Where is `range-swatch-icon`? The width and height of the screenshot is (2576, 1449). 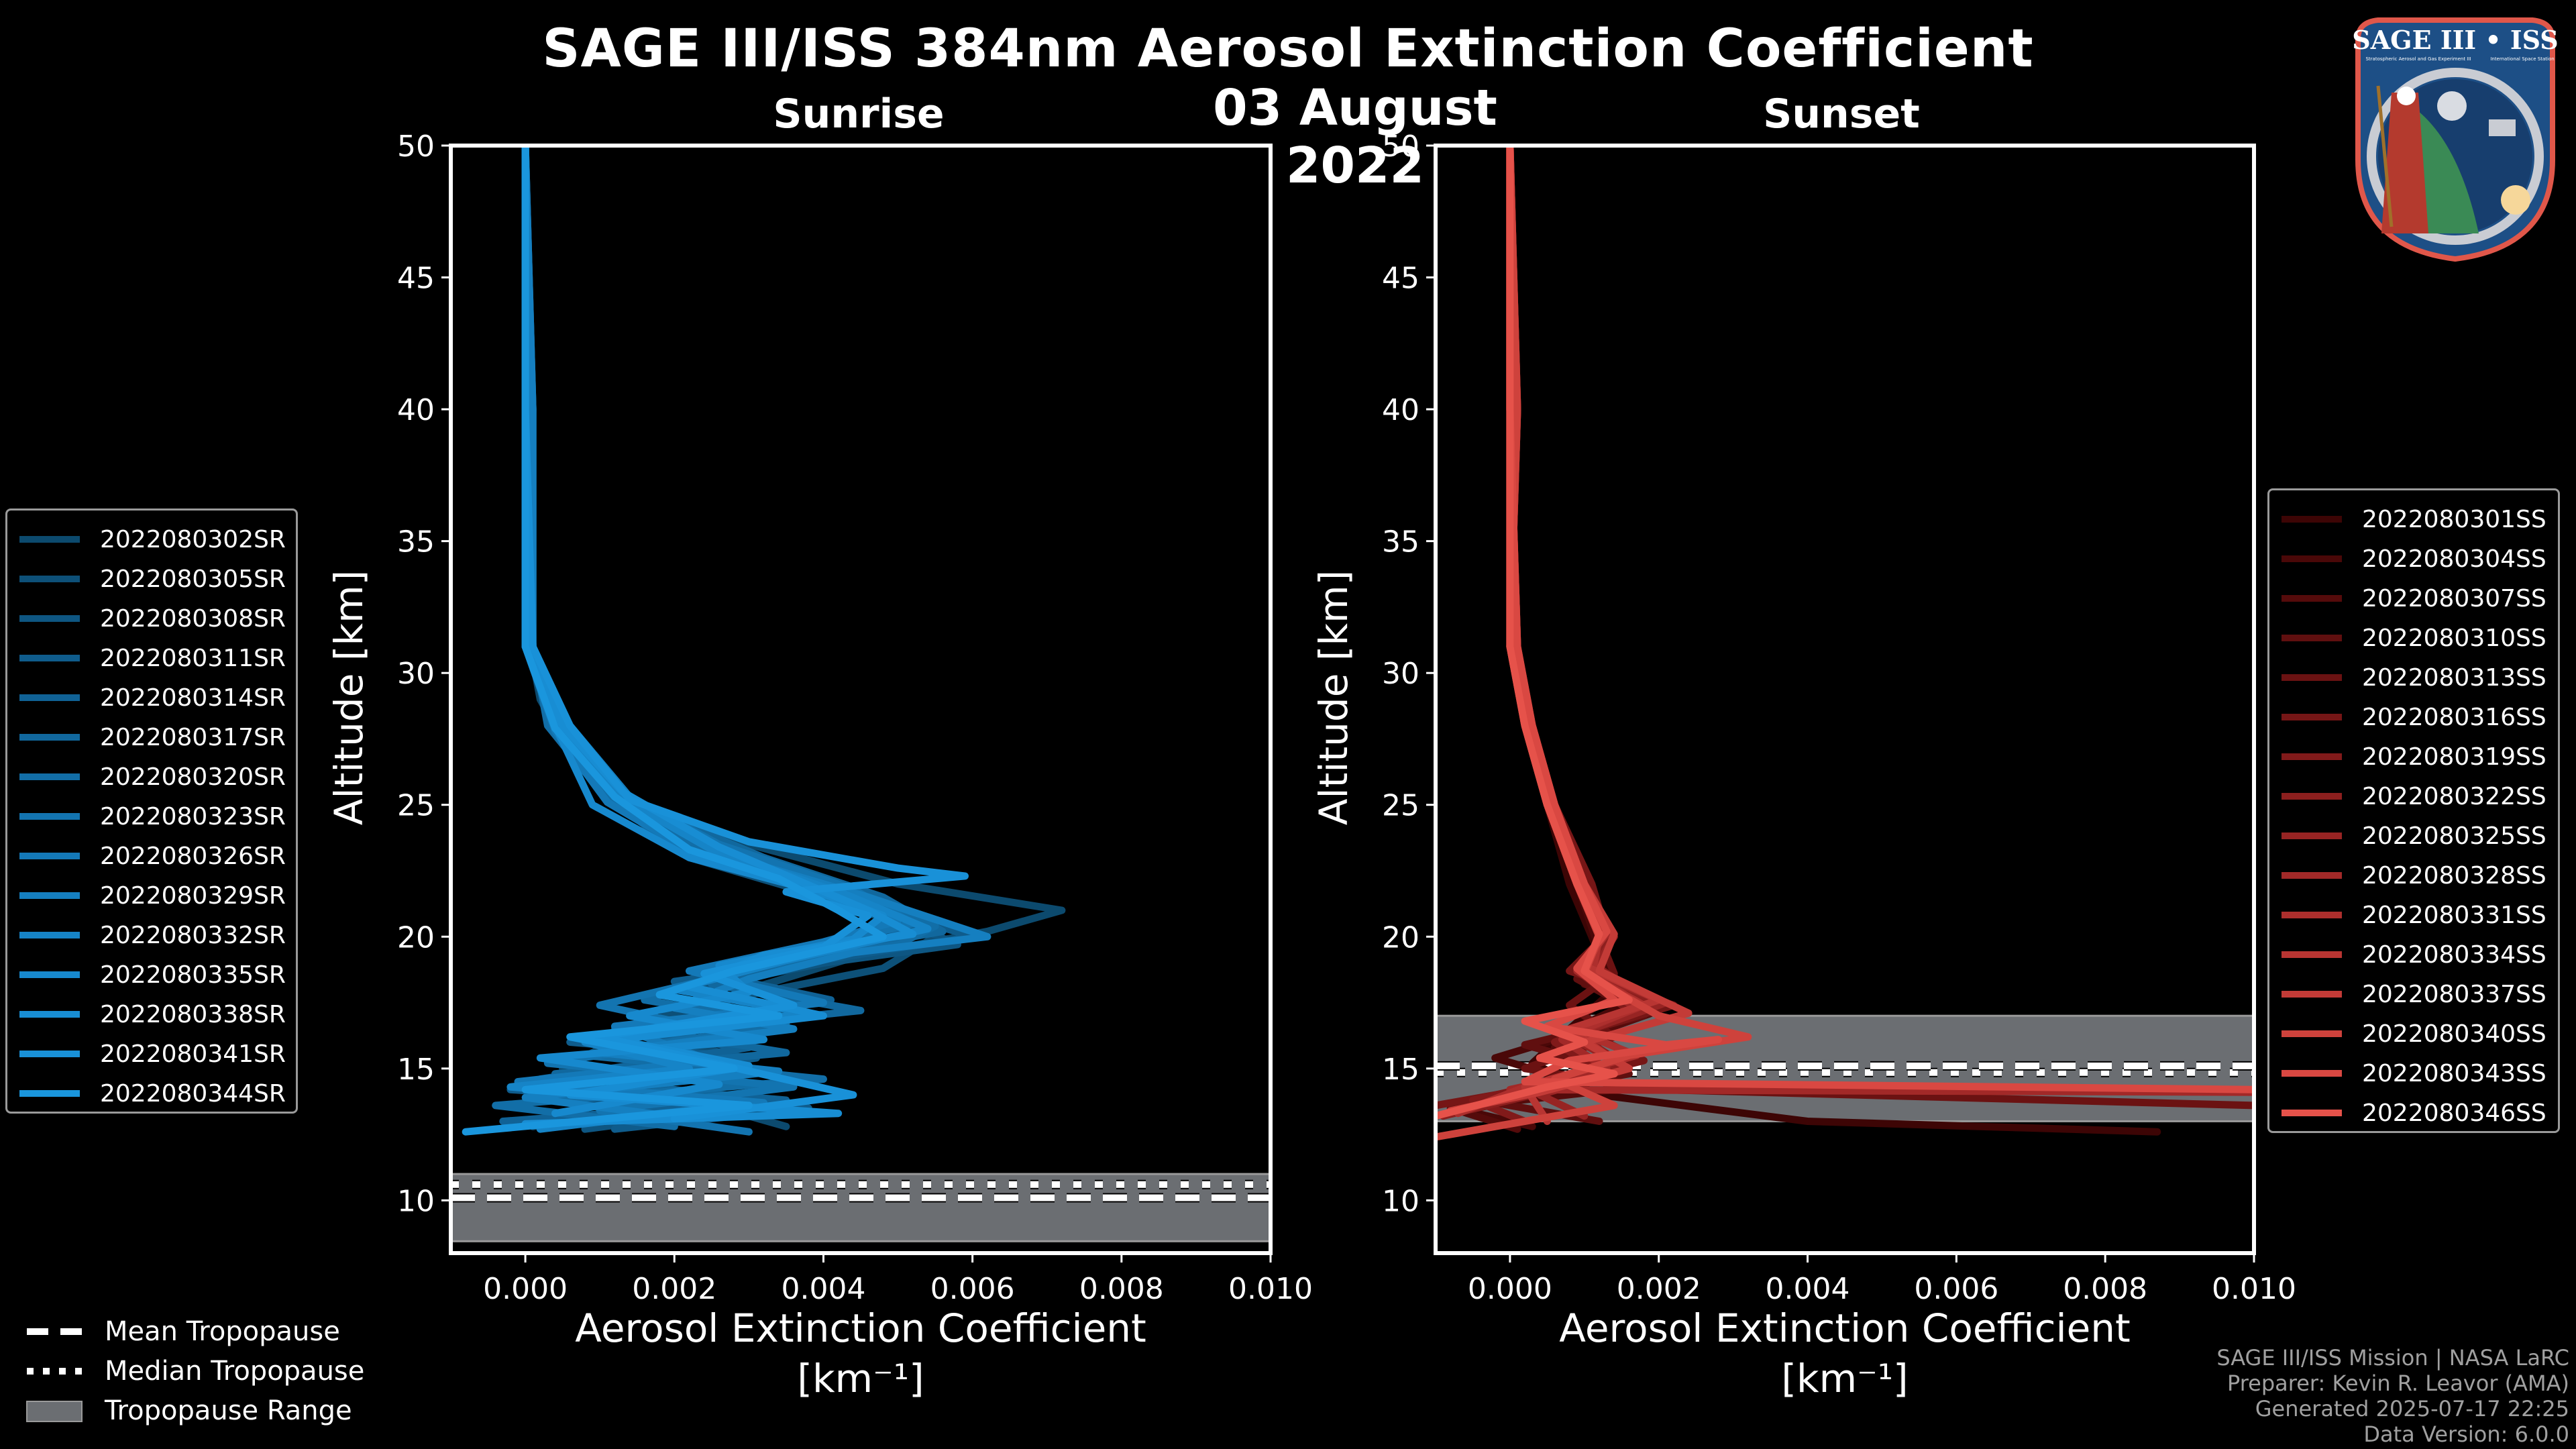
range-swatch-icon is located at coordinates (54, 1411).